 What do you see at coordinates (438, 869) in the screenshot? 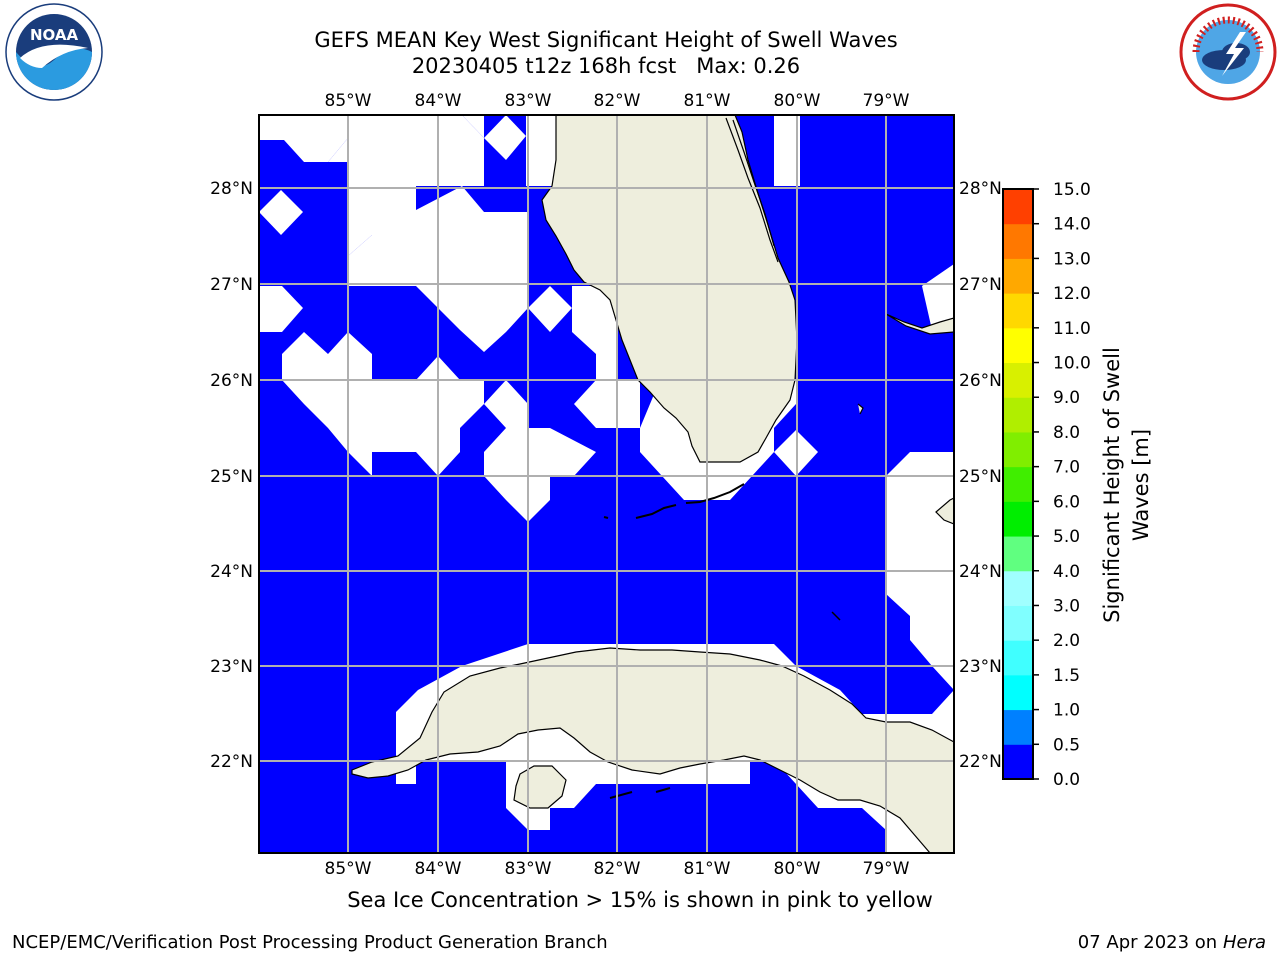
I see `lon-label-bottom: 84°W` at bounding box center [438, 869].